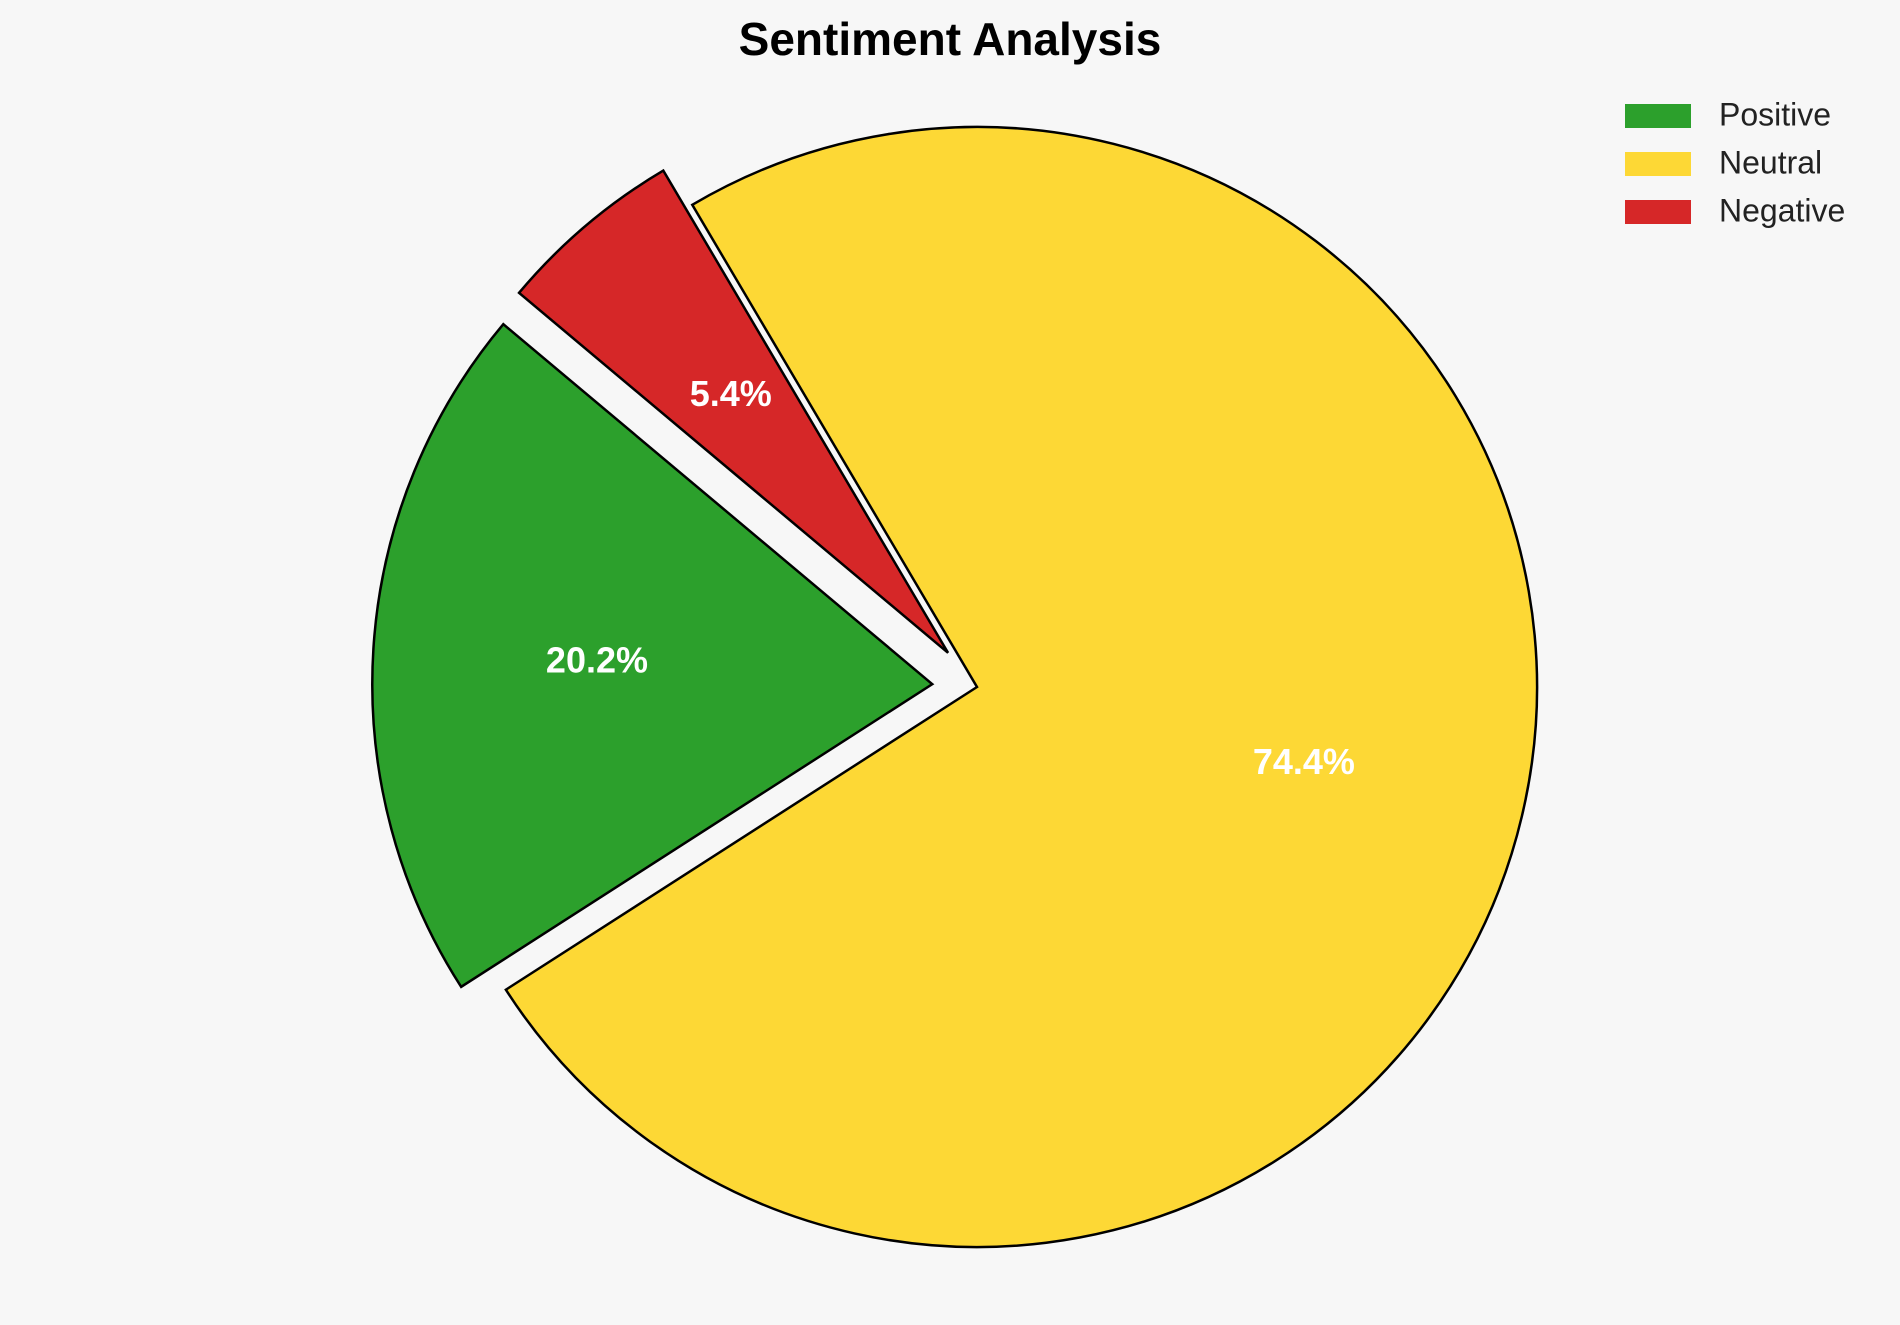 Image resolution: width=1900 pixels, height=1325 pixels. I want to click on pie-slice-negative, so click(733, 411).